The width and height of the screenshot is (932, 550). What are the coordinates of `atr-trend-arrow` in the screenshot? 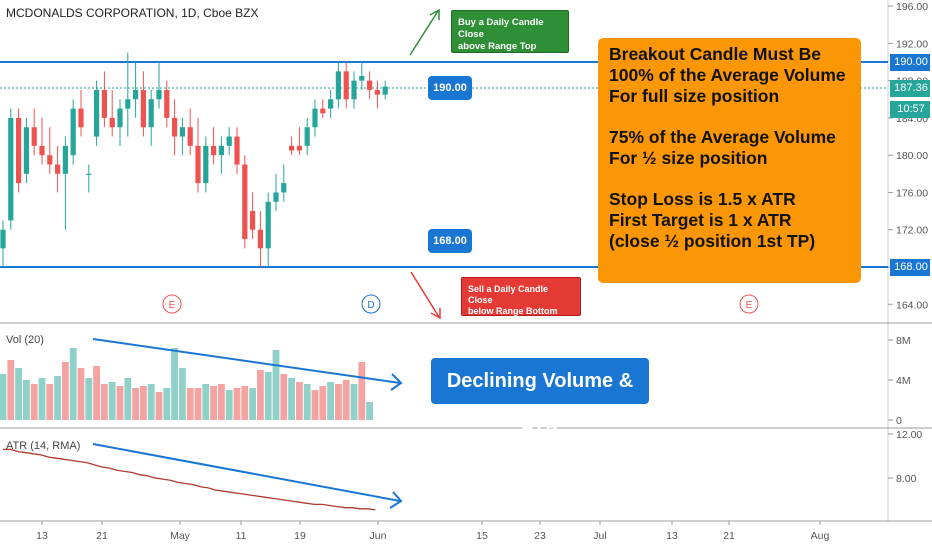 It's located at (247, 476).